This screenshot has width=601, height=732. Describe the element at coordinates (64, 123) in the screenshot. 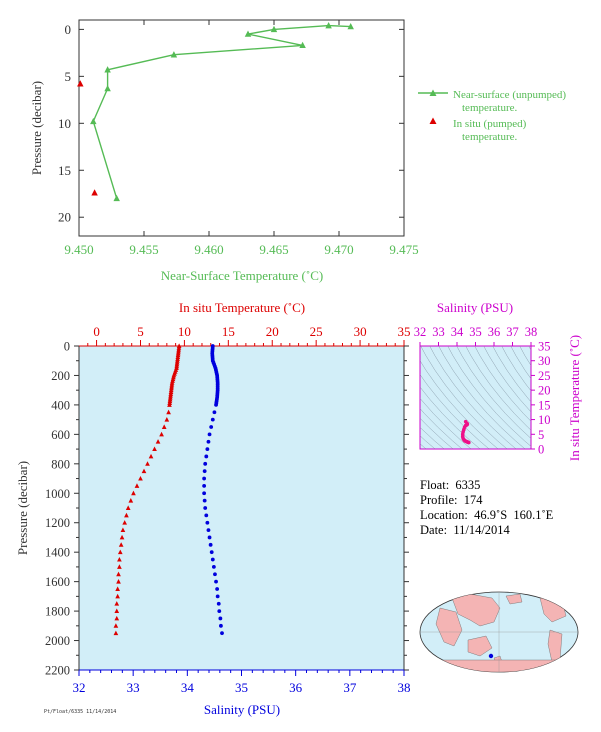

I see `y-tick-label: 10` at that location.